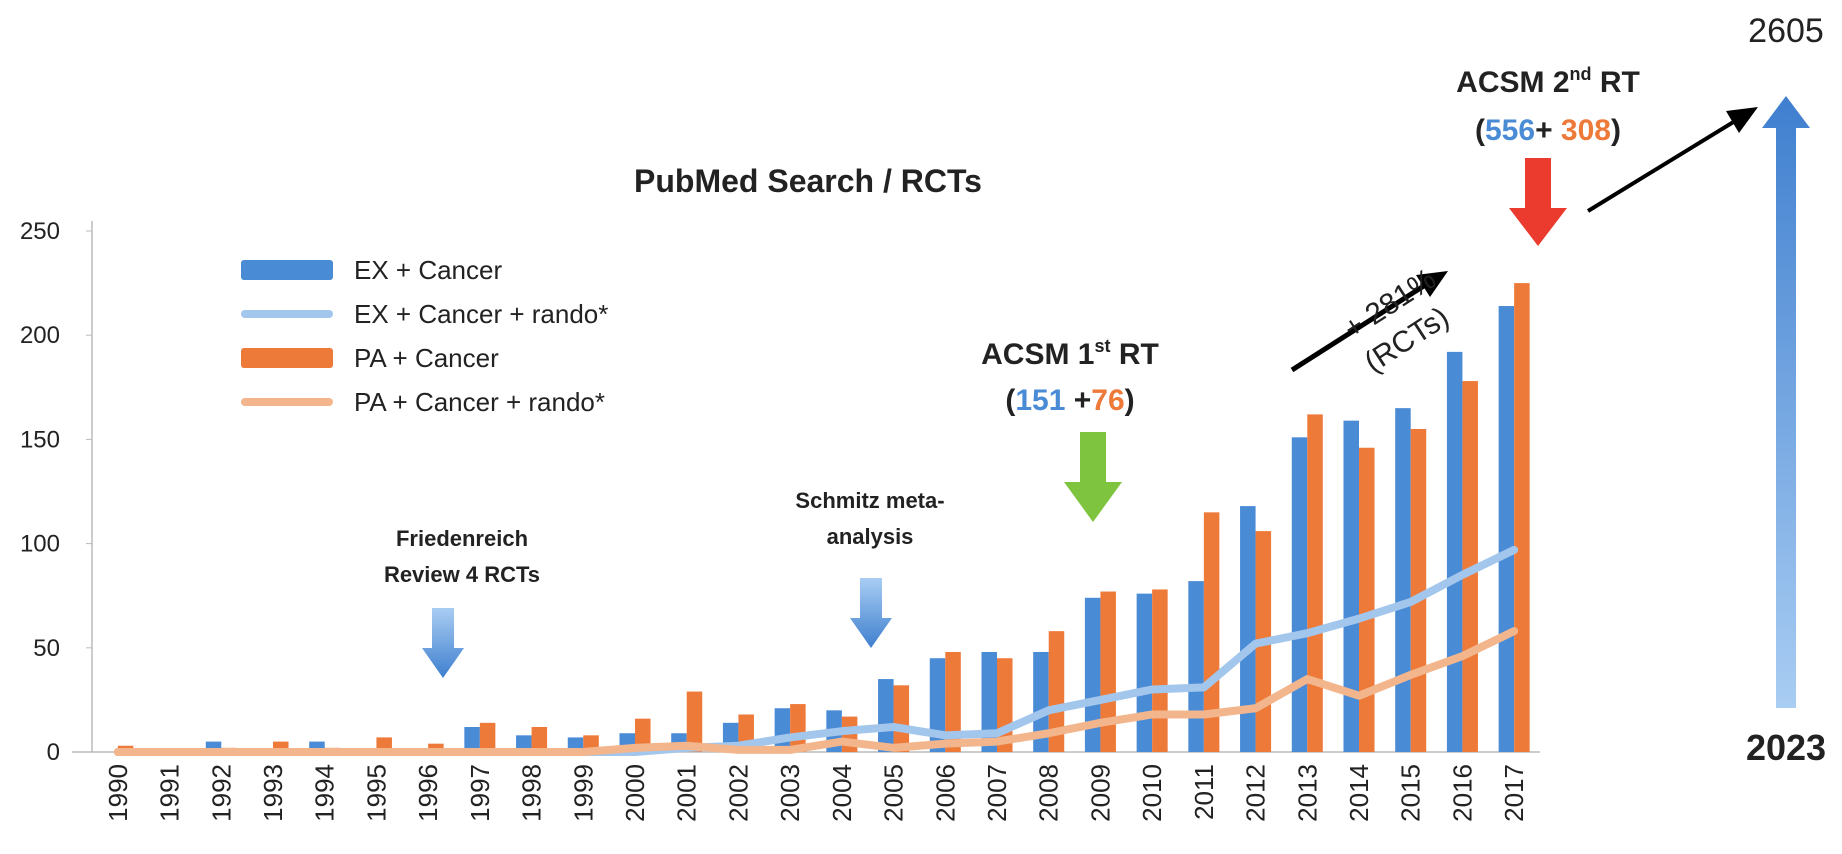 The width and height of the screenshot is (1842, 854). Describe the element at coordinates (1100, 793) in the screenshot. I see `x-tick-label: 2009` at that location.